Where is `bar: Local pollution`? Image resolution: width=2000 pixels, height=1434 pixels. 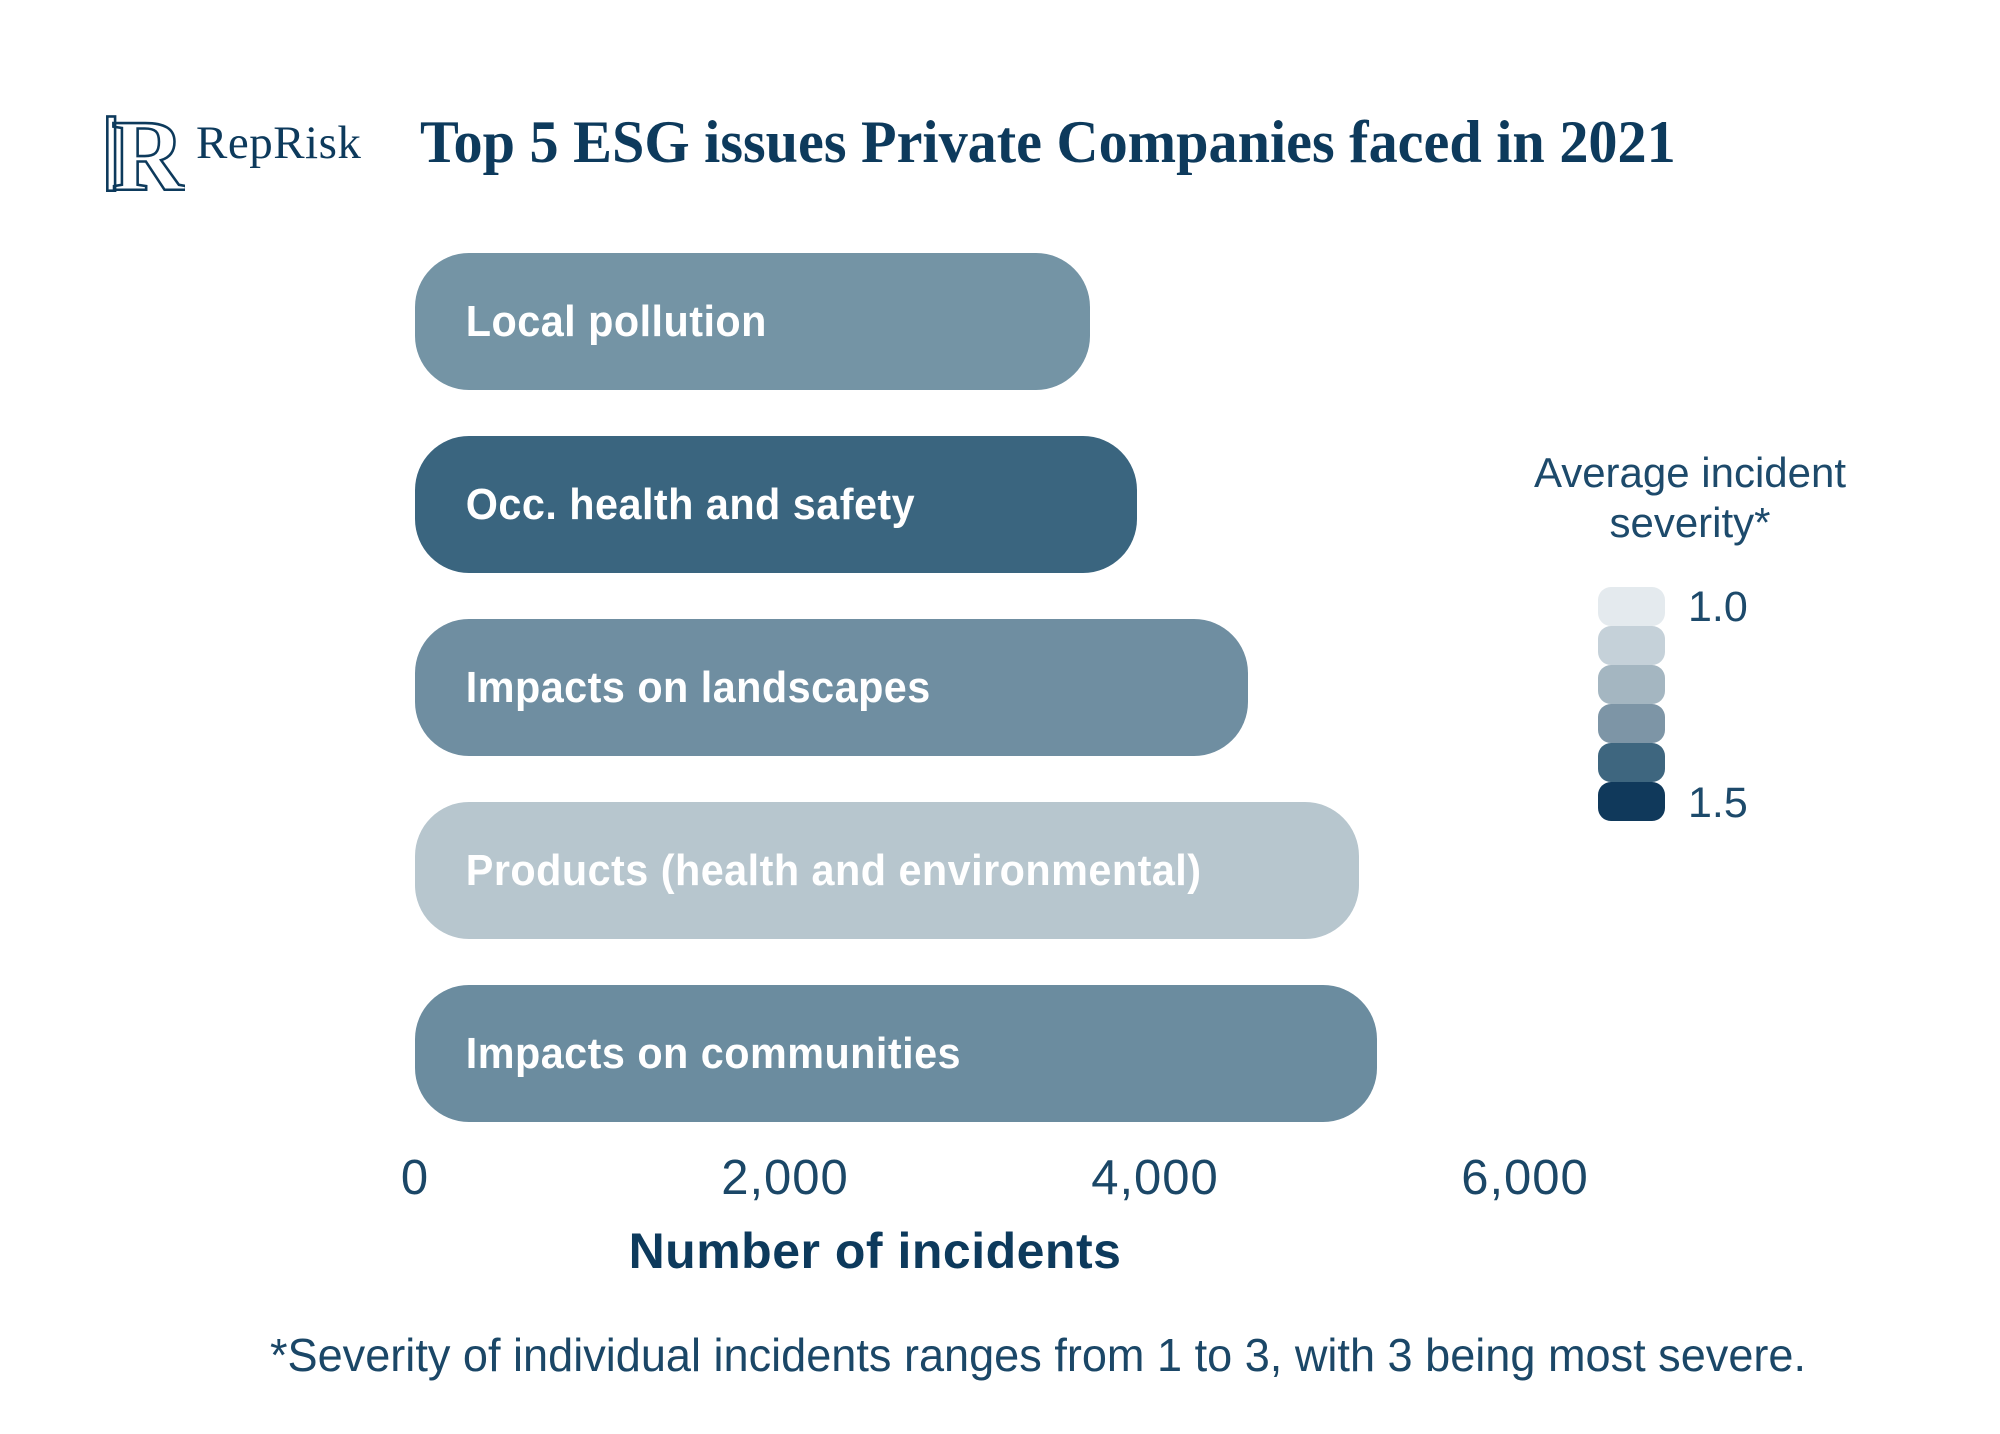 bar: Local pollution is located at coordinates (752, 321).